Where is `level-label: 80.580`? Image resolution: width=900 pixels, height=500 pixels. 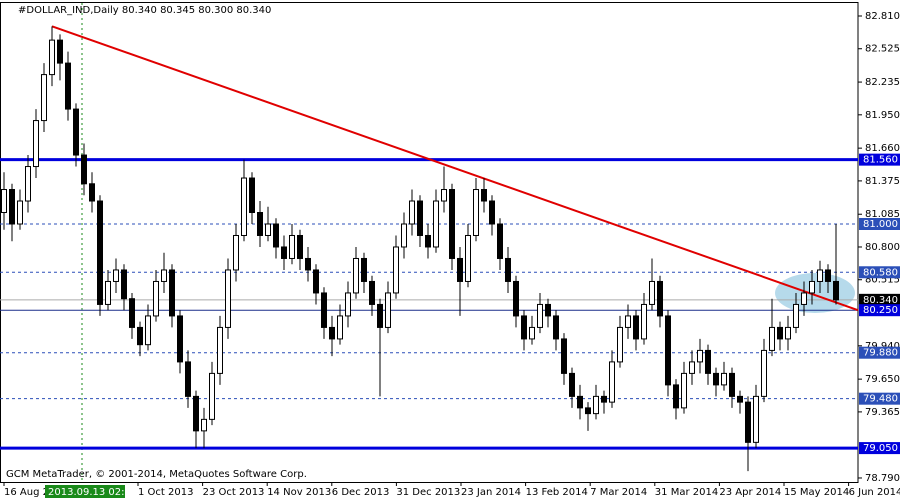
level-label: 80.580 is located at coordinates (880, 272).